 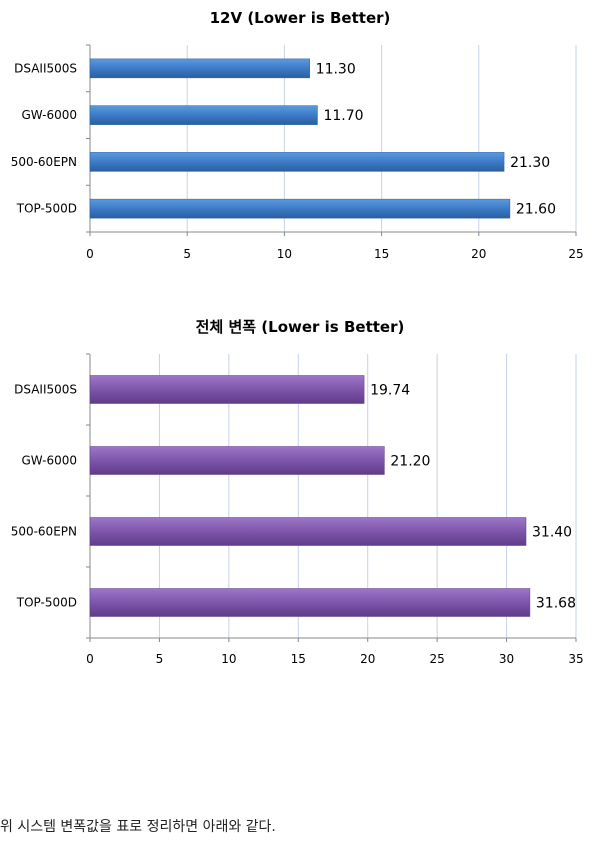 I want to click on value-label: 11.30, so click(x=336, y=69).